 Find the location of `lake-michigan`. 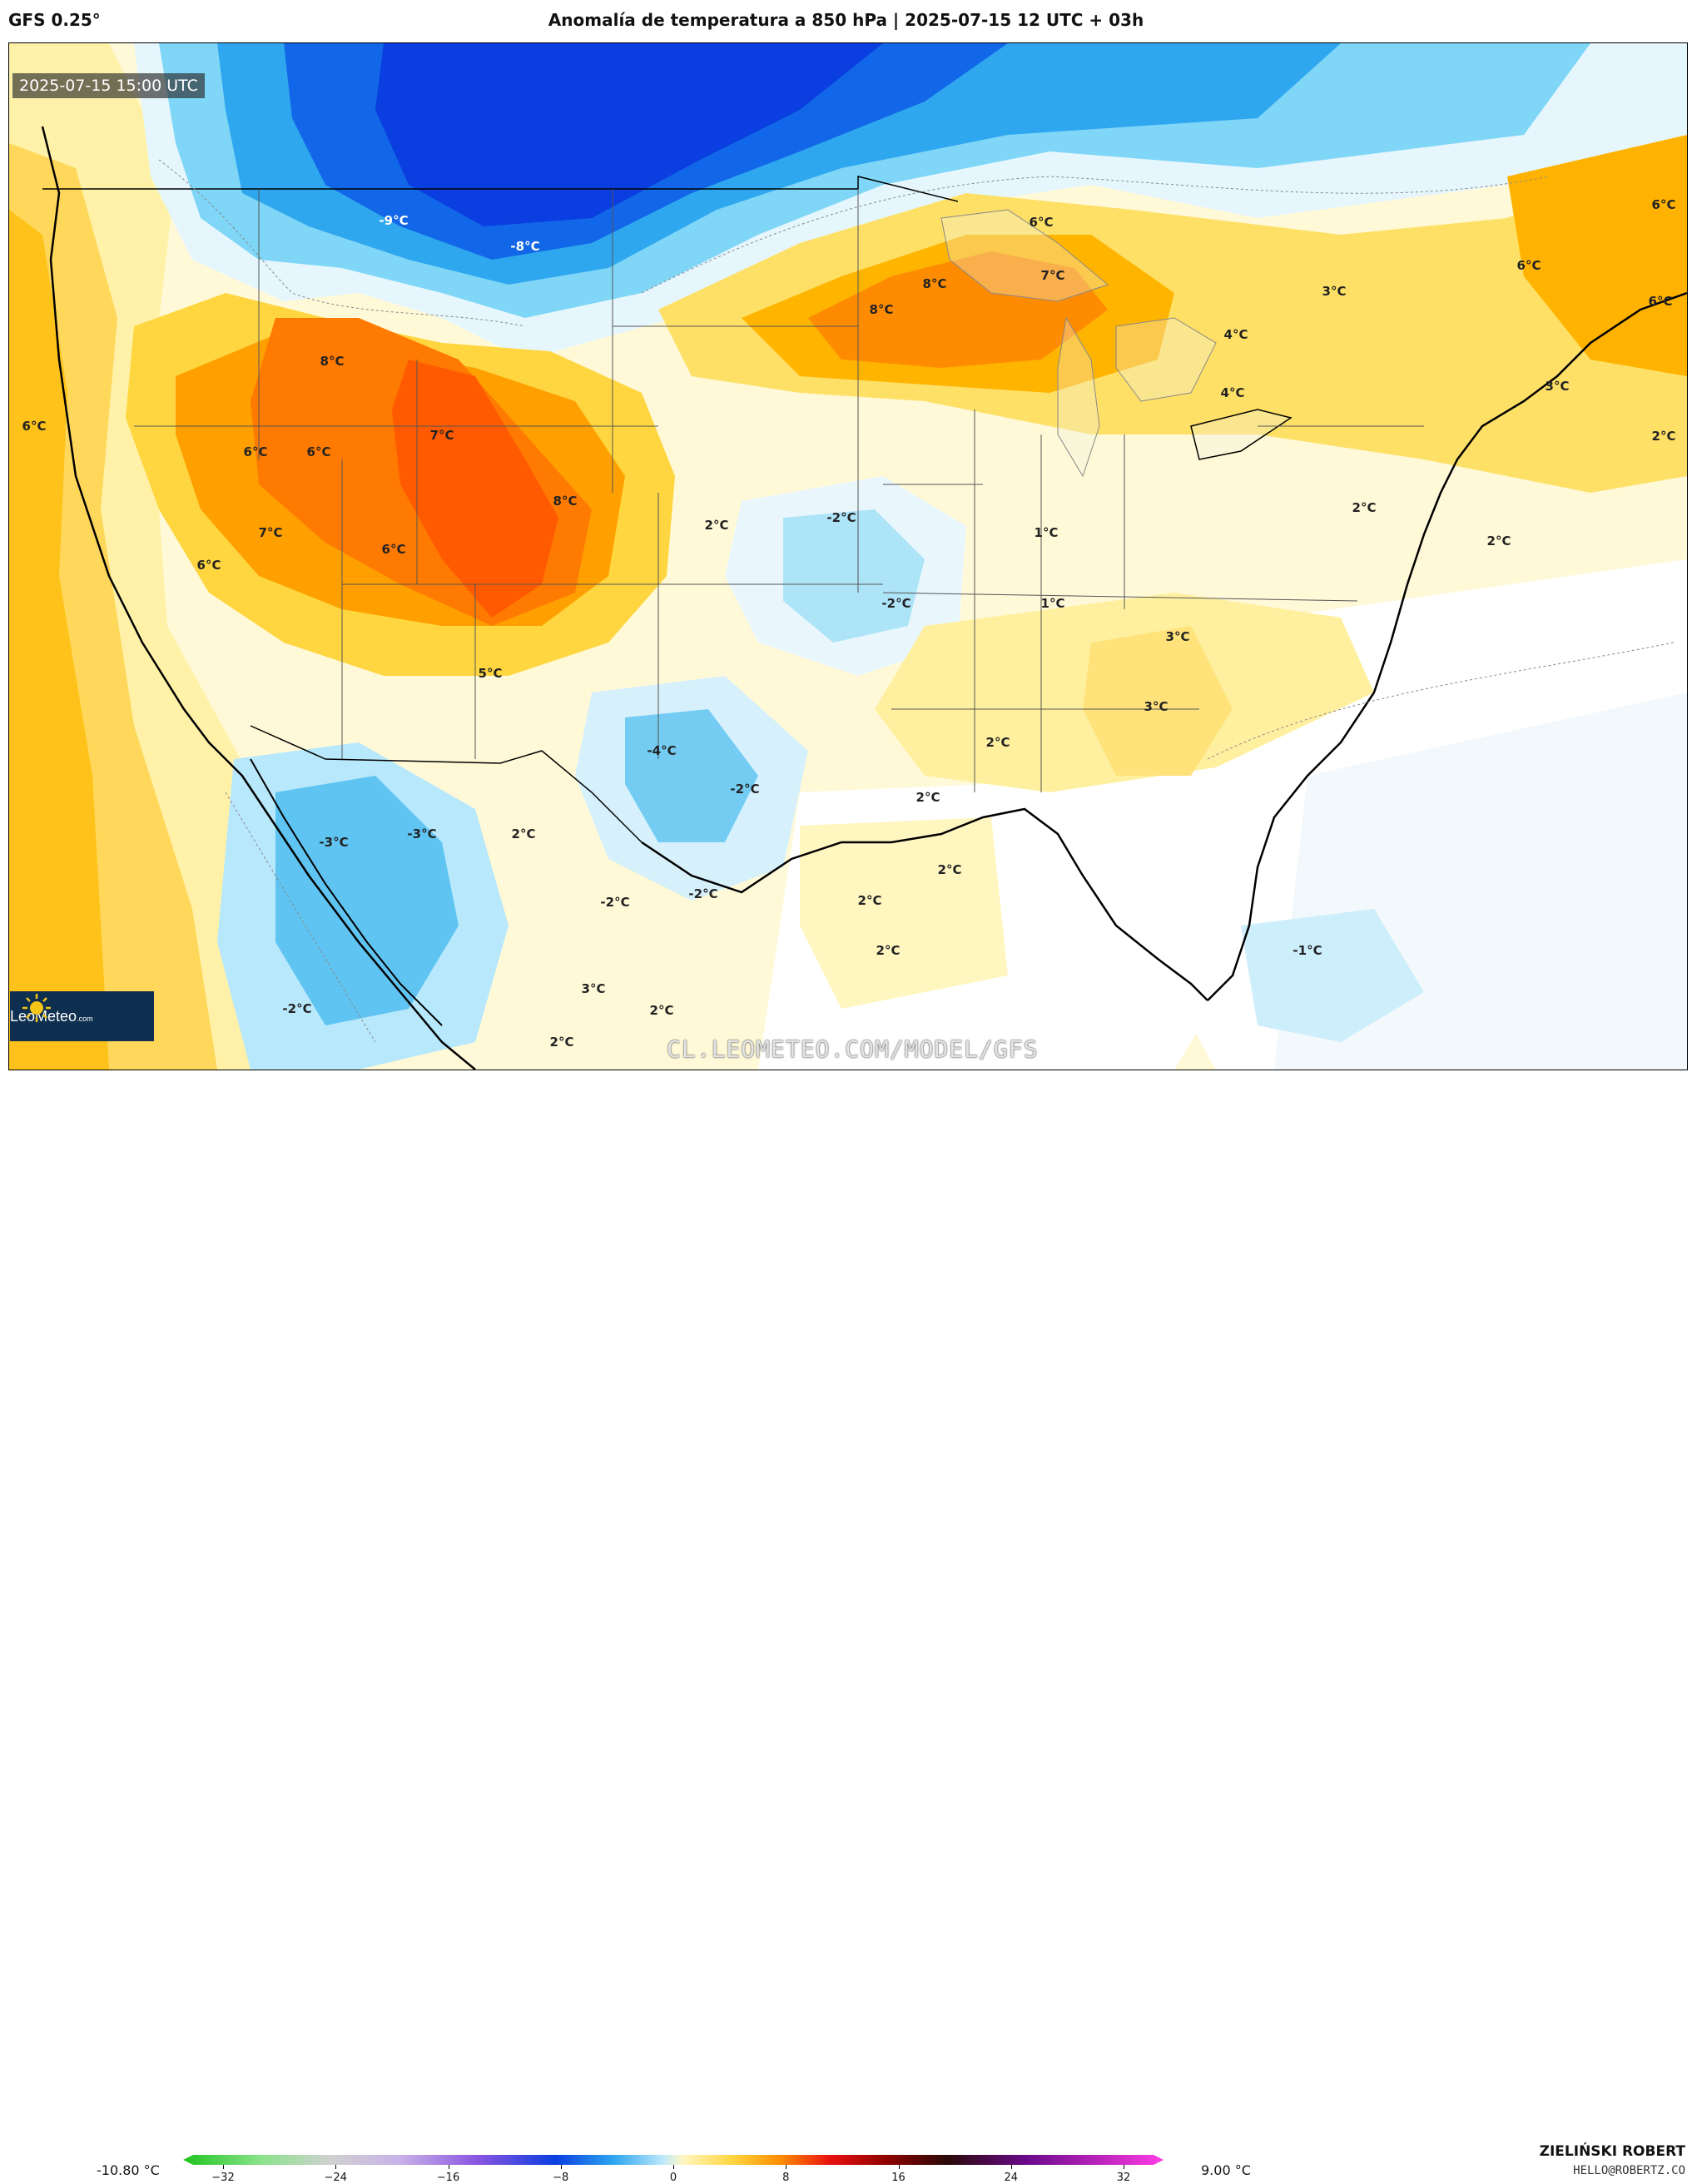

lake-michigan is located at coordinates (1078, 397).